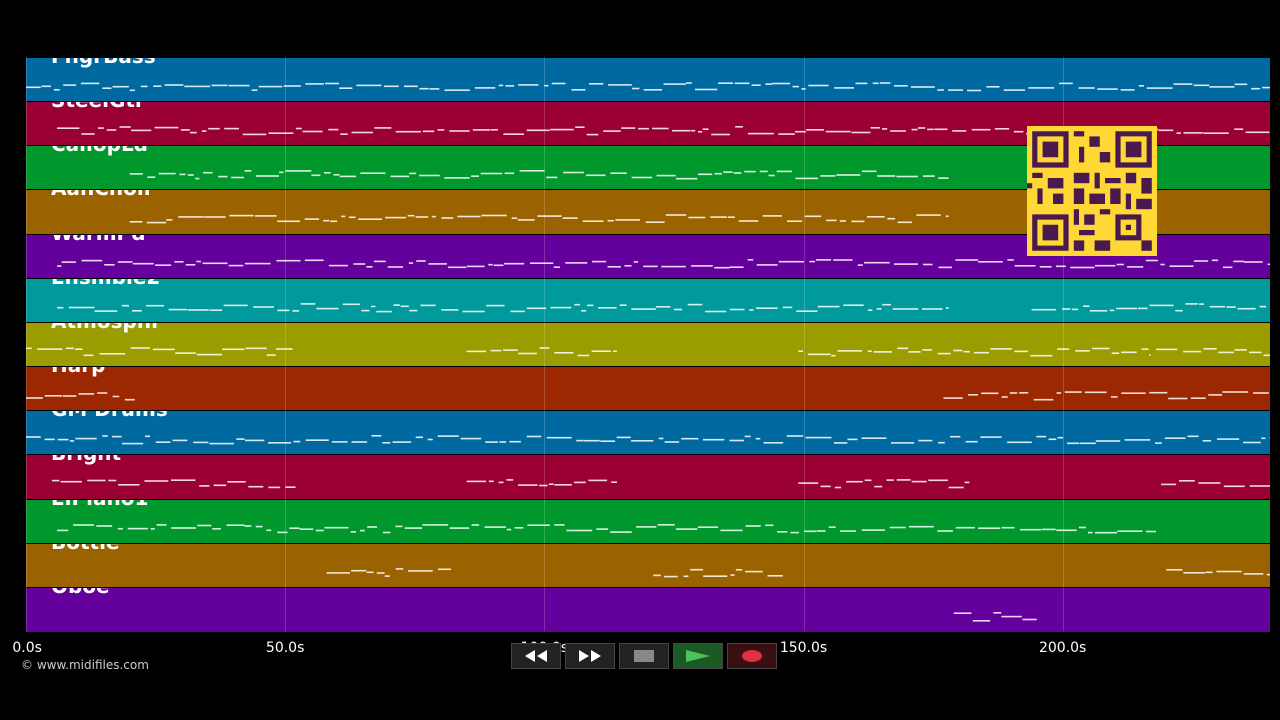 The height and width of the screenshot is (720, 1280). Describe the element at coordinates (648, 433) in the screenshot. I see `track-lane: GM Drums` at that location.